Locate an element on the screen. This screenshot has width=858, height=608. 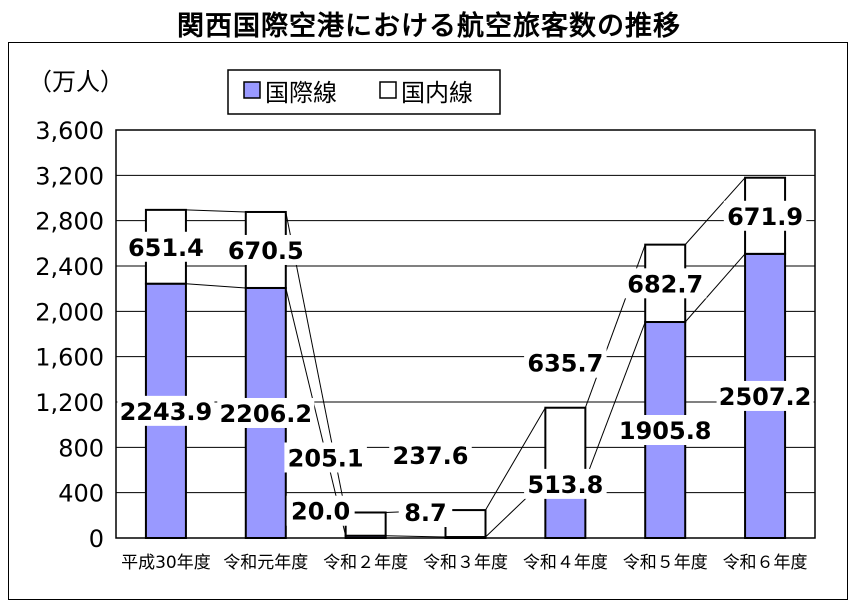
x-tick-label: 平成30年度 is located at coordinates (166, 563).